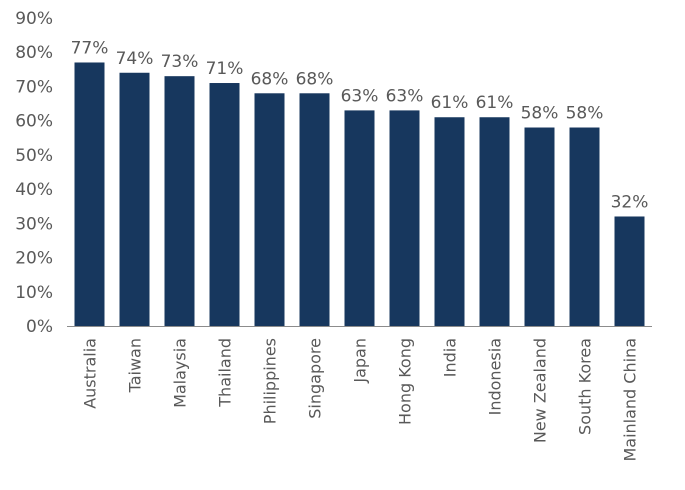 This screenshot has width=685, height=490. I want to click on category-label: Hong Kong, so click(405, 381).